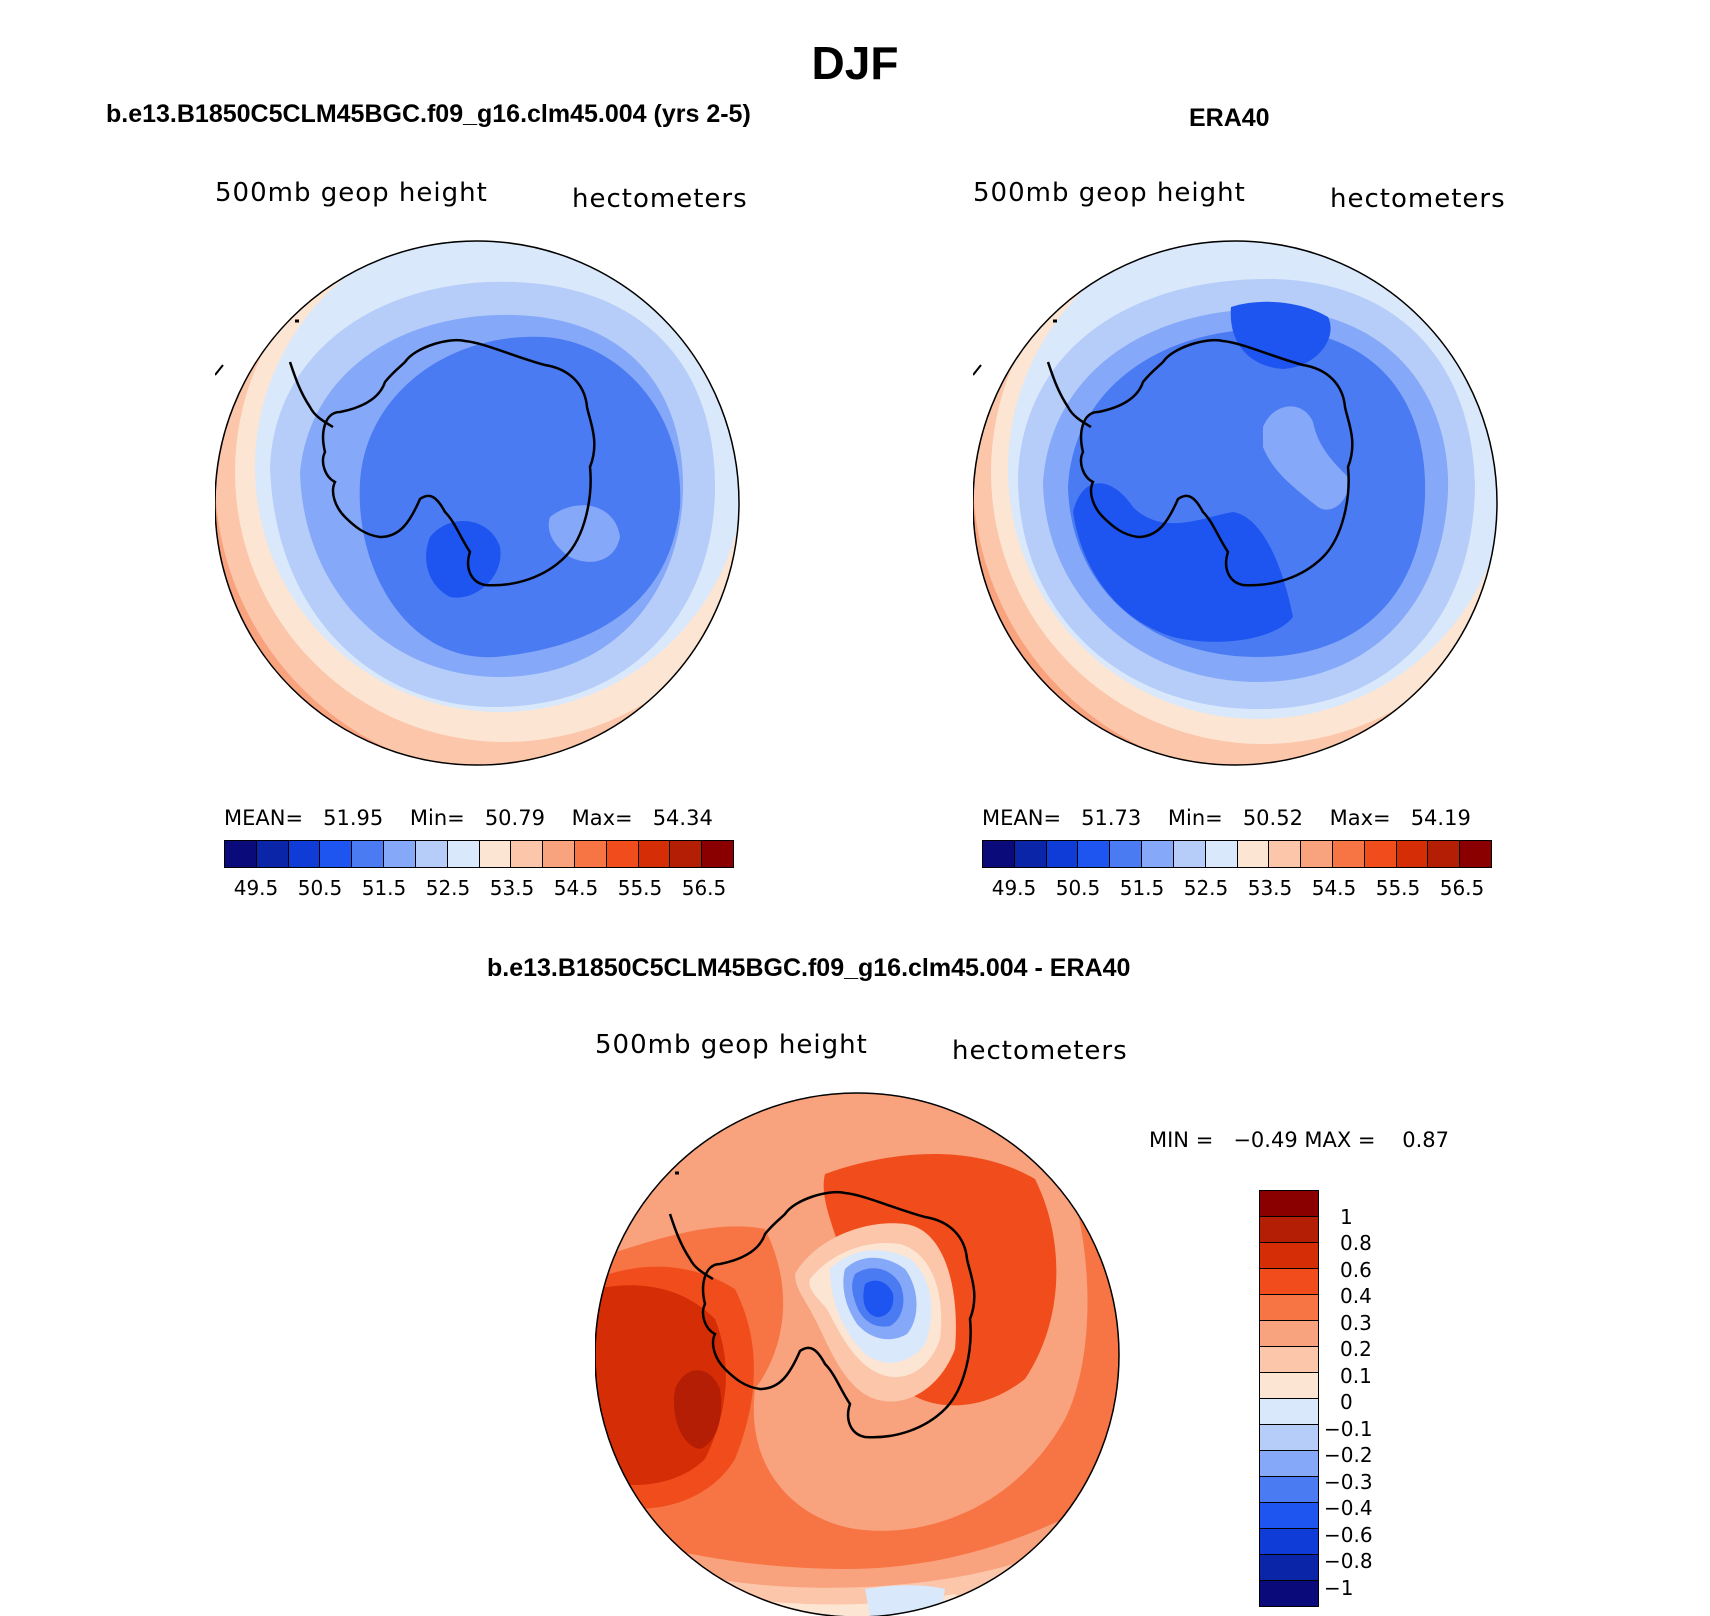  What do you see at coordinates (1398, 888) in the screenshot?
I see `obs-colorbar-tick: 55.5` at bounding box center [1398, 888].